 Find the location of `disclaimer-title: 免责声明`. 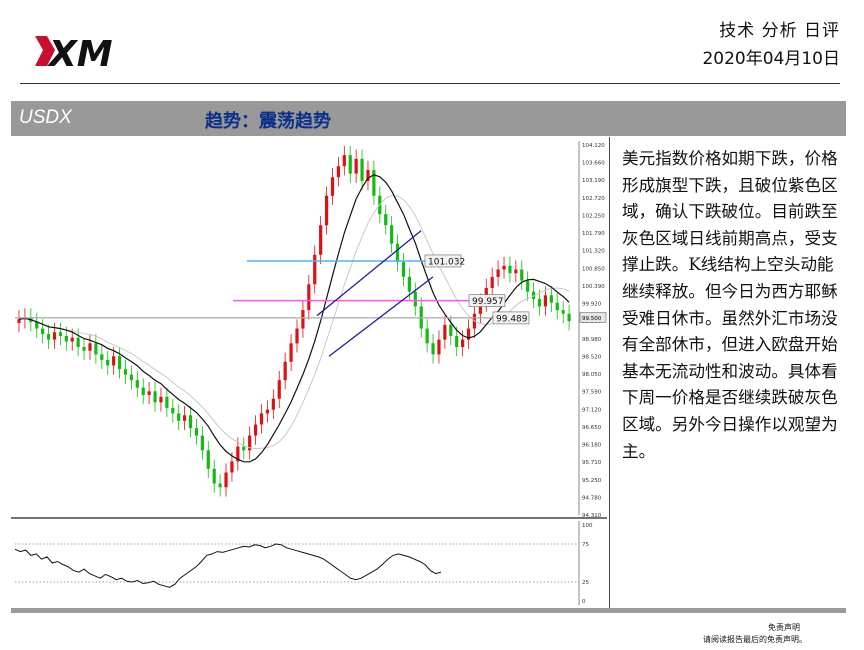

disclaimer-title: 免责声明 is located at coordinates (784, 627).